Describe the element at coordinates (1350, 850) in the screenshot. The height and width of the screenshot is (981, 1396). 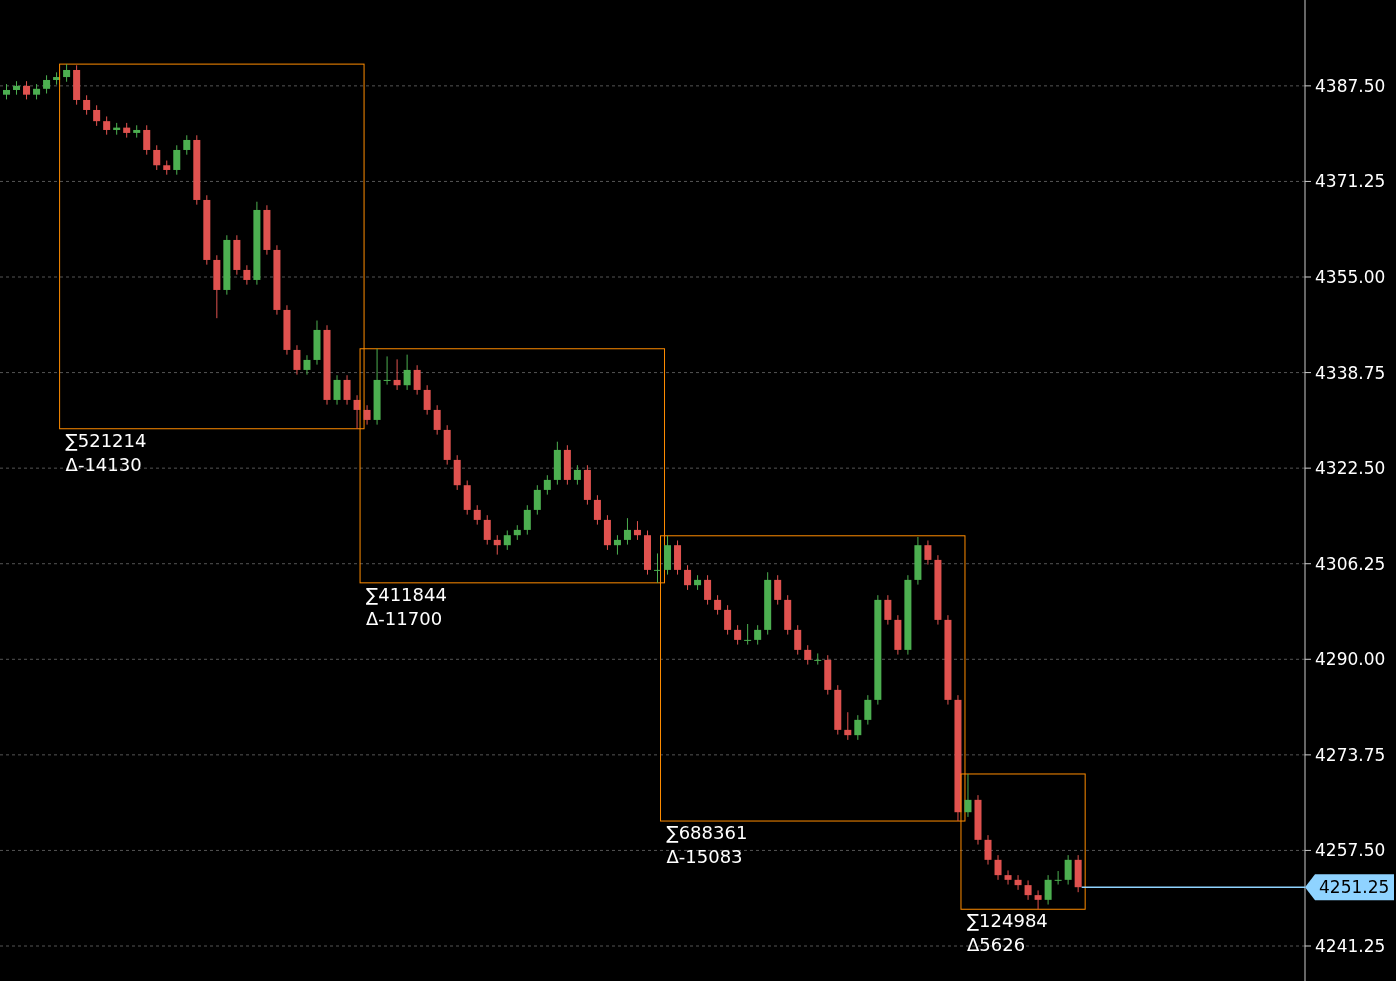
I see `y-tick-label: 4257.50` at that location.